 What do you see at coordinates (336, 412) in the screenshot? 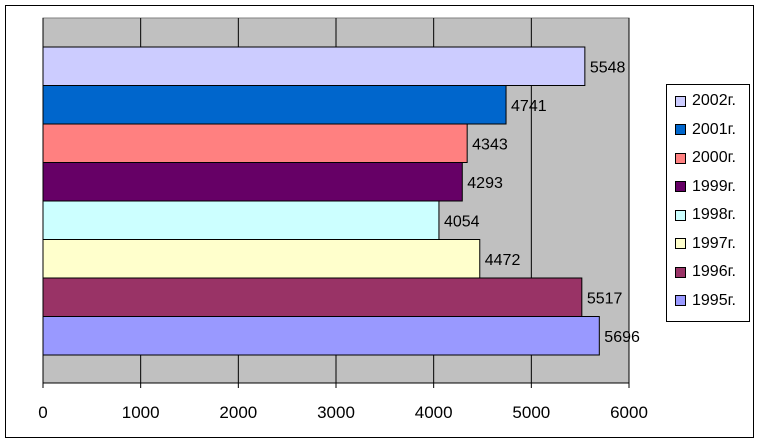
I see `x-tick-label: 3000` at bounding box center [336, 412].